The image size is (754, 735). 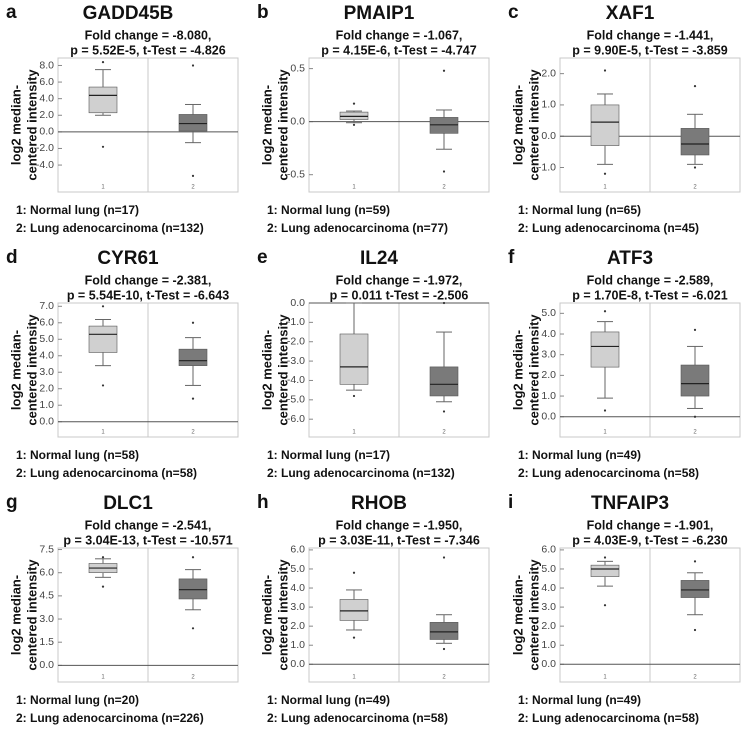 What do you see at coordinates (398, 50) in the screenshot?
I see `stats-line: p = 4.15E-6, t-Test = -4.747` at bounding box center [398, 50].